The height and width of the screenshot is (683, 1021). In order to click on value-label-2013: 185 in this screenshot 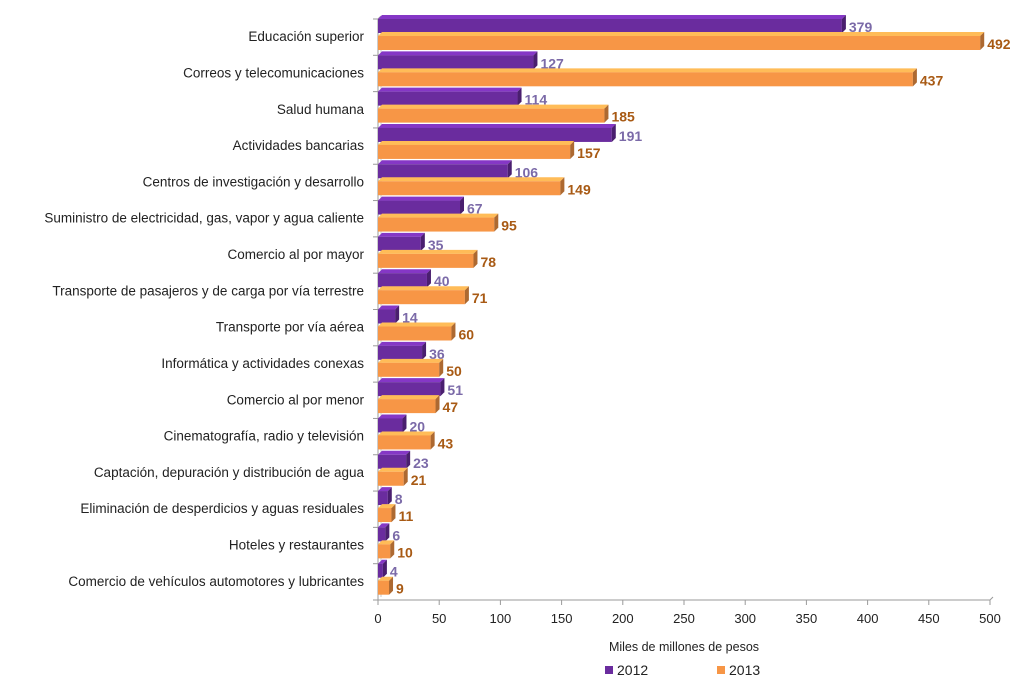, I will do `click(623, 117)`.